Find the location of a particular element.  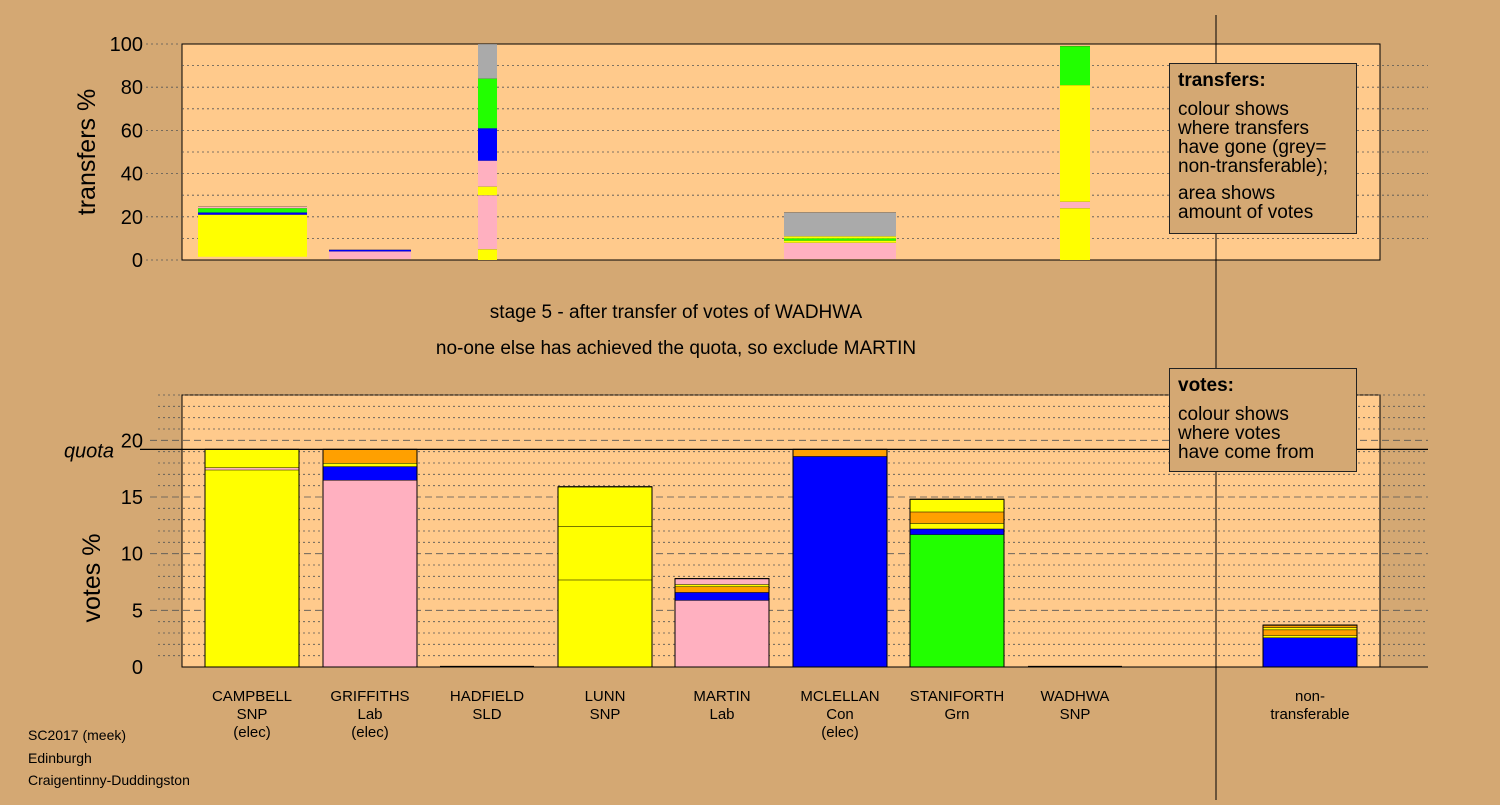

votes-tick-label: 20 is located at coordinates (132, 441).